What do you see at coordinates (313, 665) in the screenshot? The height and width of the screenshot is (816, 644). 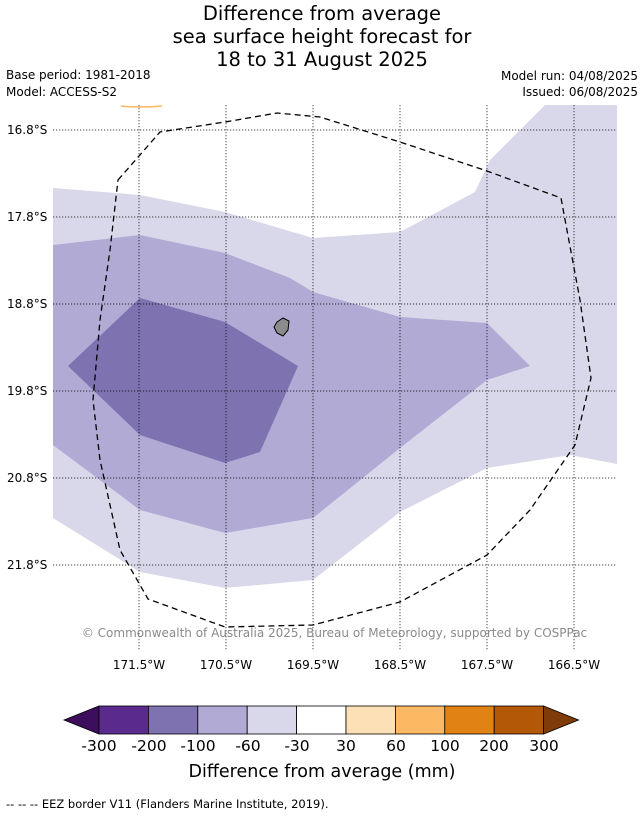 I see `lon-label: 169.5°W` at bounding box center [313, 665].